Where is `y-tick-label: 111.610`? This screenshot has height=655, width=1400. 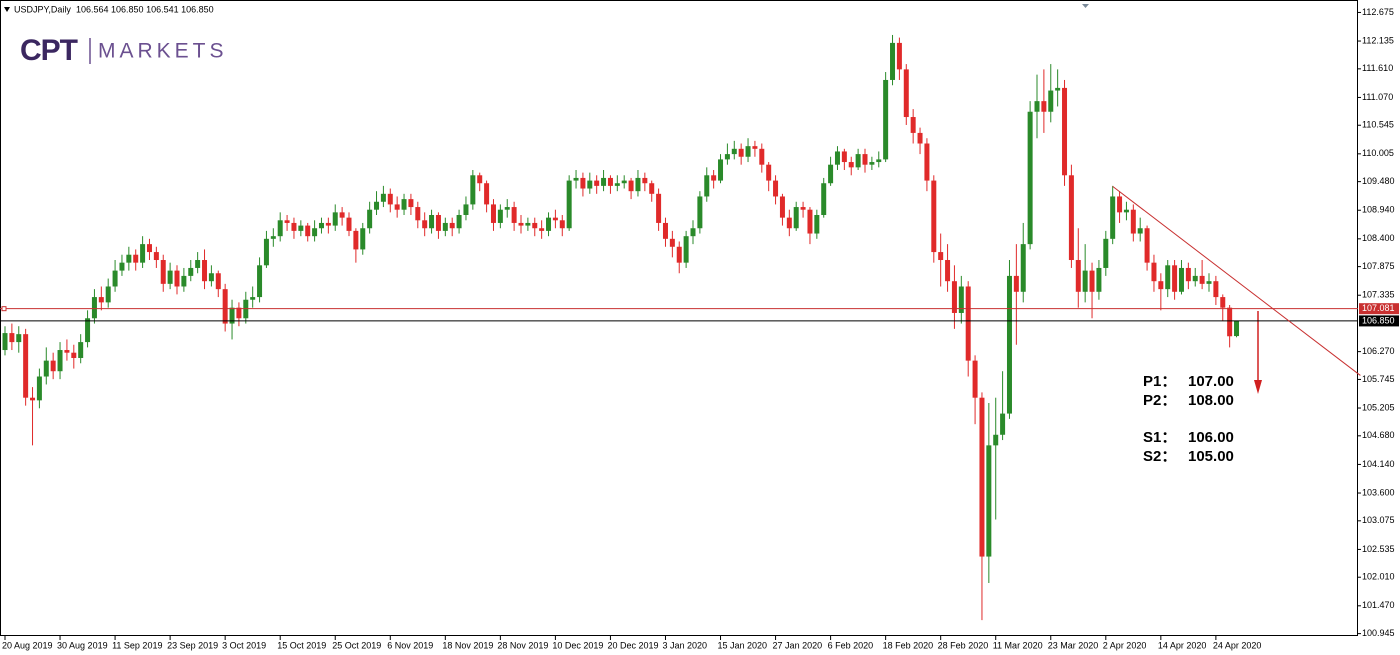 y-tick-label: 111.610 is located at coordinates (1377, 68).